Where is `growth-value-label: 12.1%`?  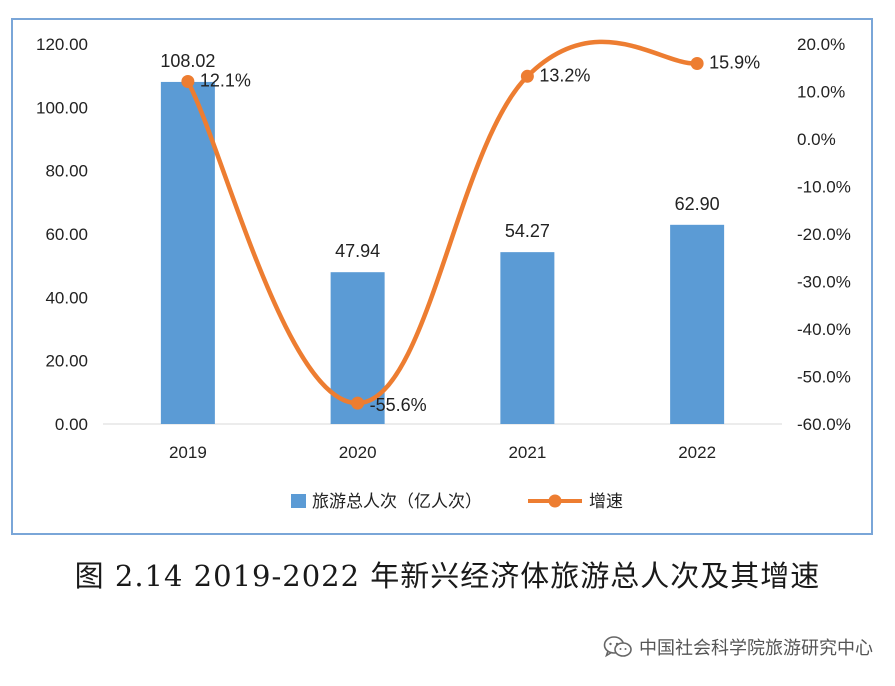 growth-value-label: 12.1% is located at coordinates (225, 81).